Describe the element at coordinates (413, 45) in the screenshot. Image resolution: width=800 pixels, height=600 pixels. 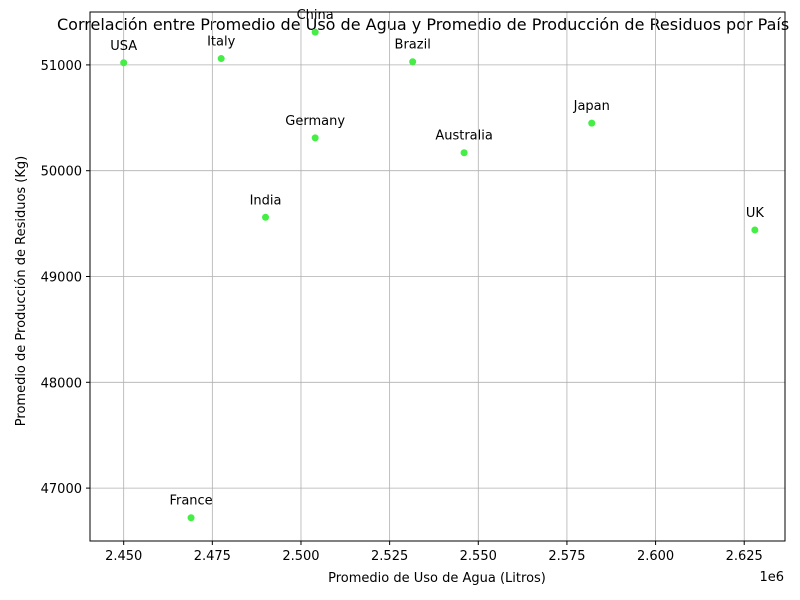
I see `point-label: Brazil` at that location.